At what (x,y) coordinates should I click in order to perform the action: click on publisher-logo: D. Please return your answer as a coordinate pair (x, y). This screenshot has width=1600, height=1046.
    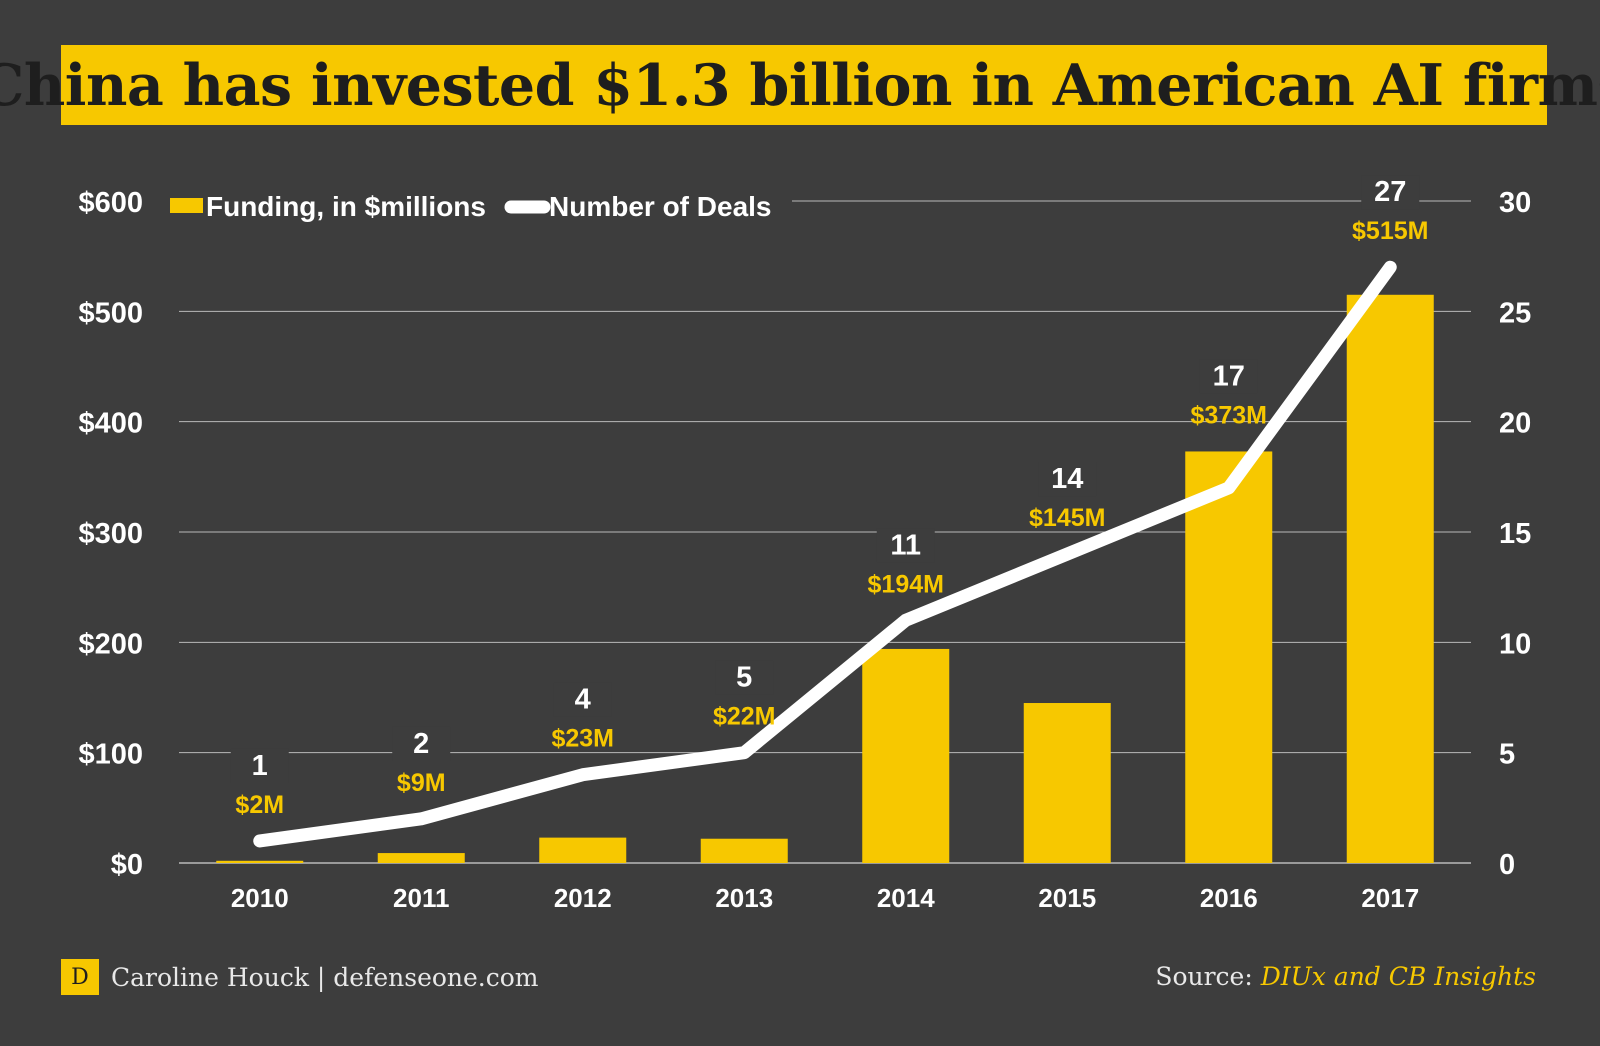
    Looking at the image, I should click on (80, 977).